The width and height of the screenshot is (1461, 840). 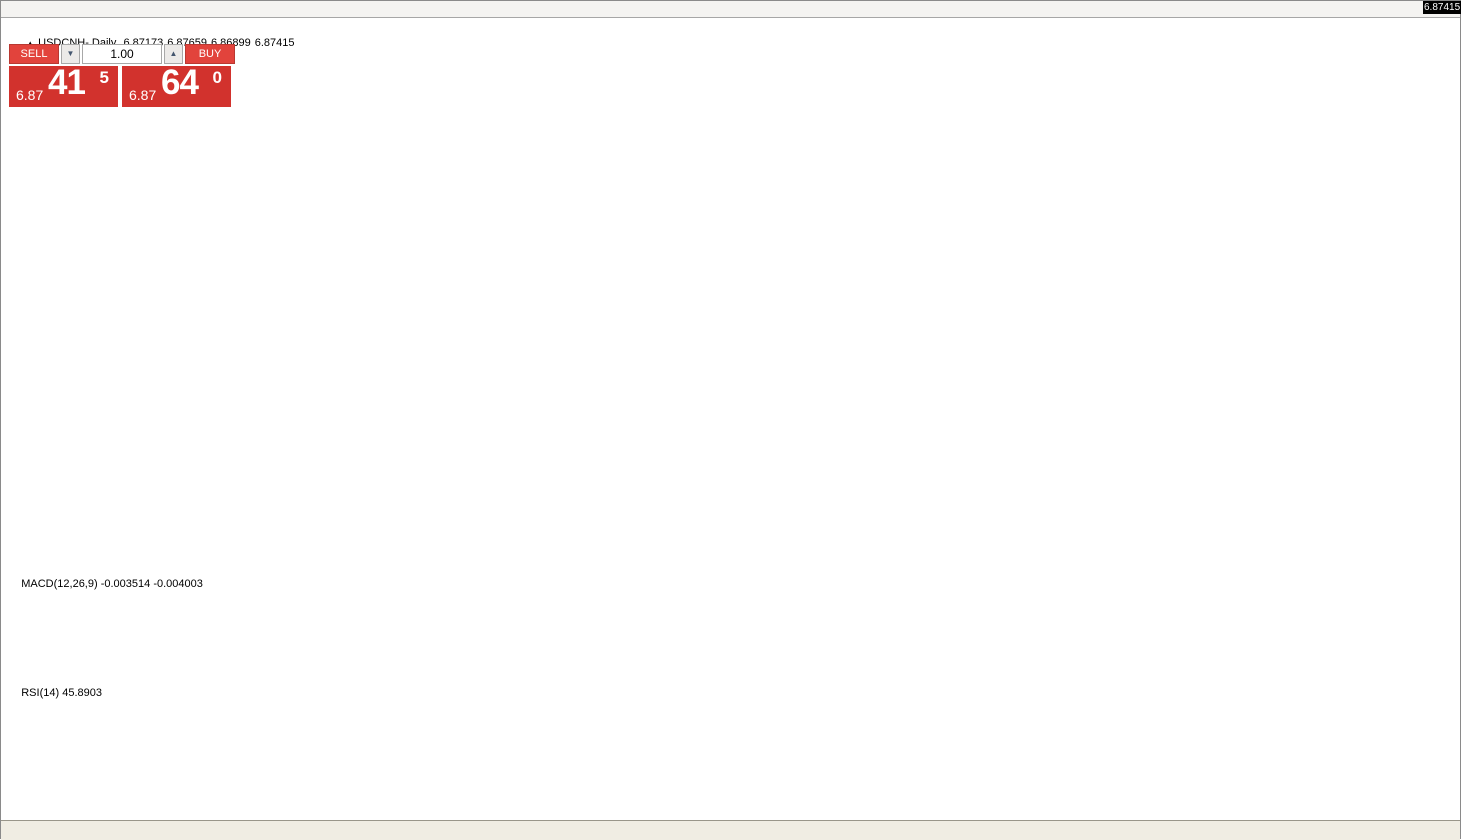 I want to click on rsi-name: RSI(14), so click(x=40, y=693).